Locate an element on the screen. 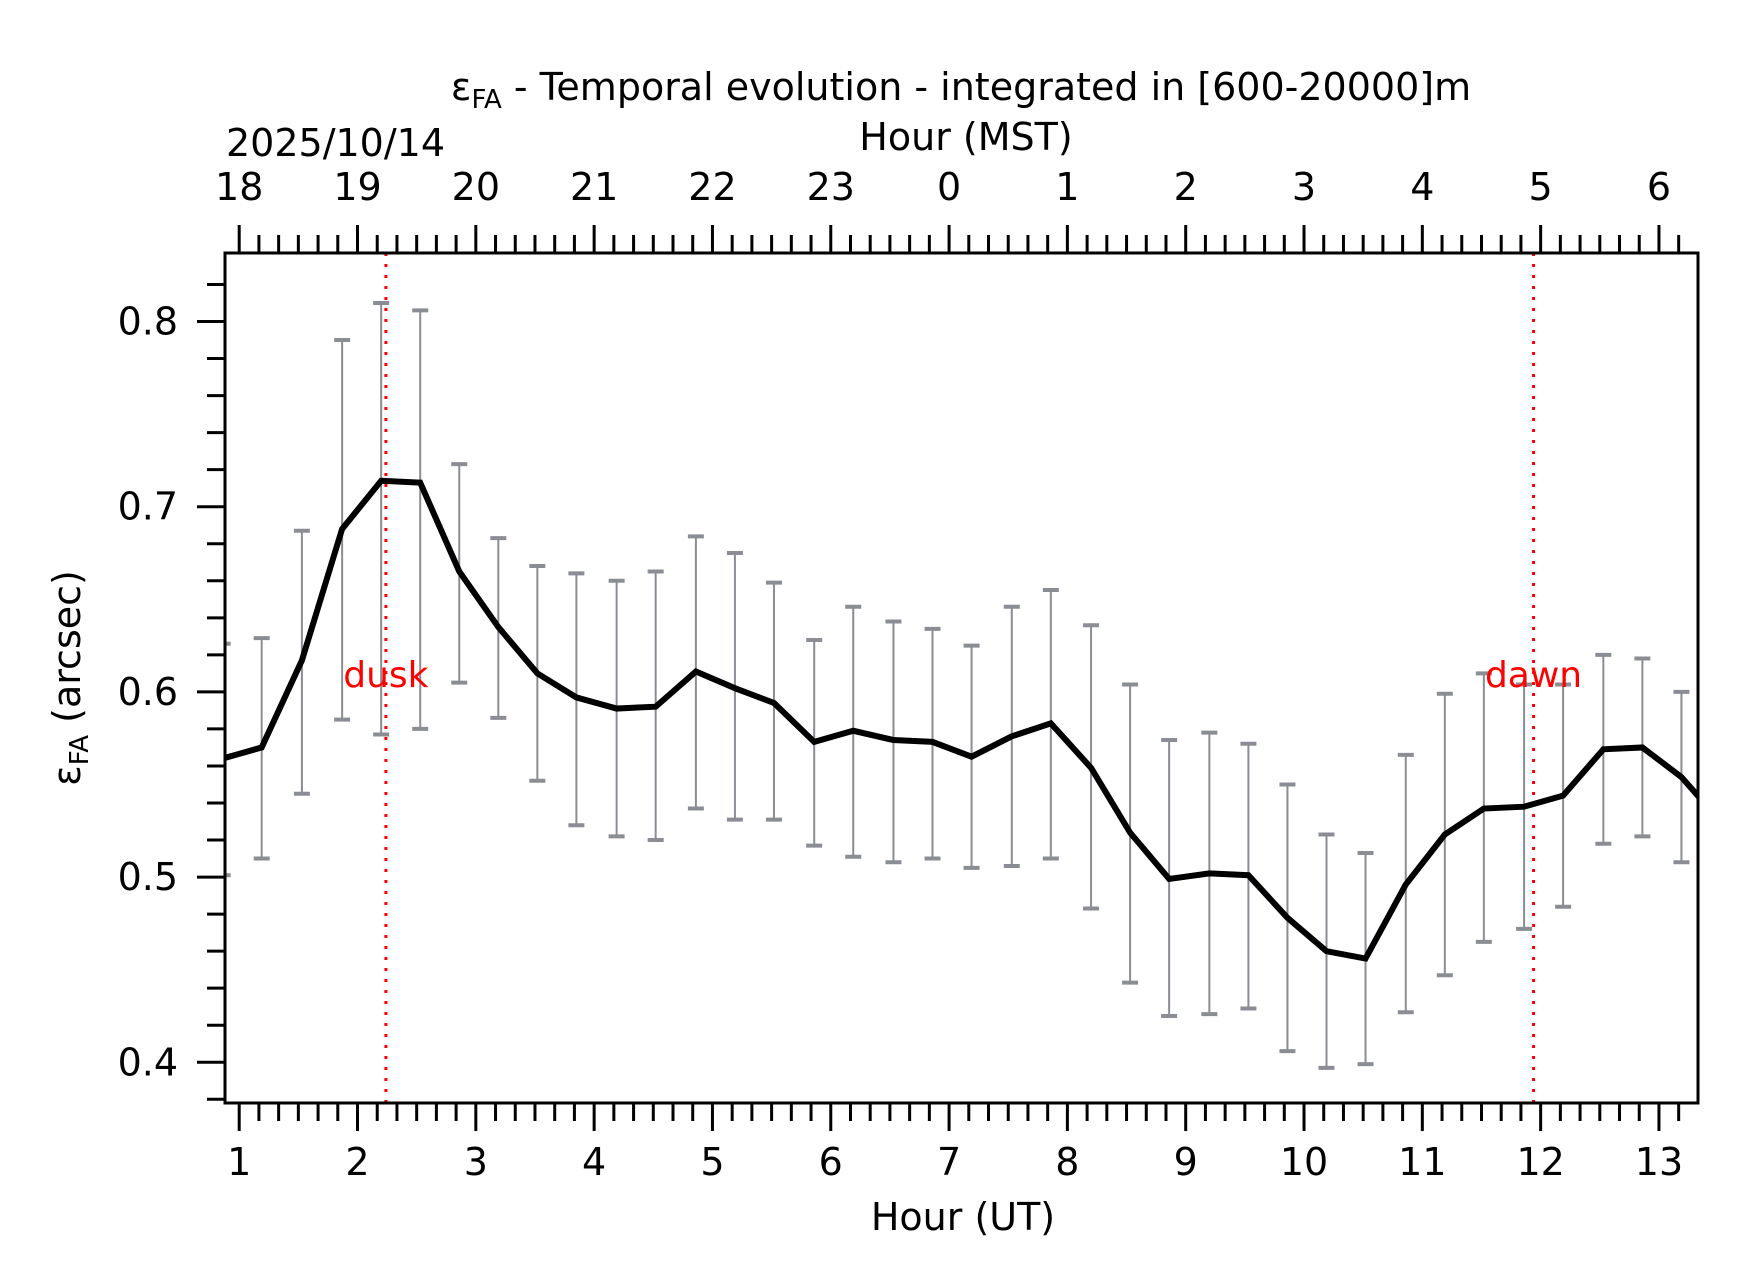 Image resolution: width=1742 pixels, height=1282 pixels. x-tick-label: 13 is located at coordinates (1659, 1162).